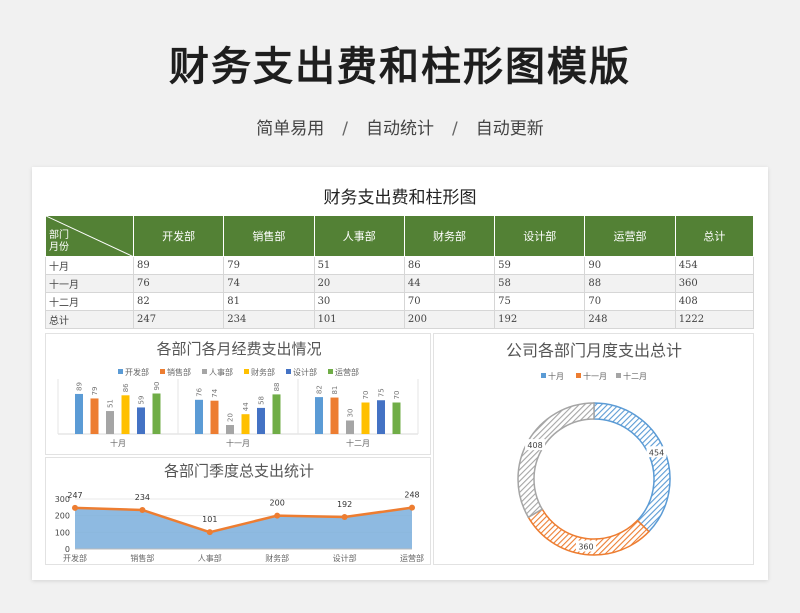  I want to click on data-label: 408, so click(534, 445).